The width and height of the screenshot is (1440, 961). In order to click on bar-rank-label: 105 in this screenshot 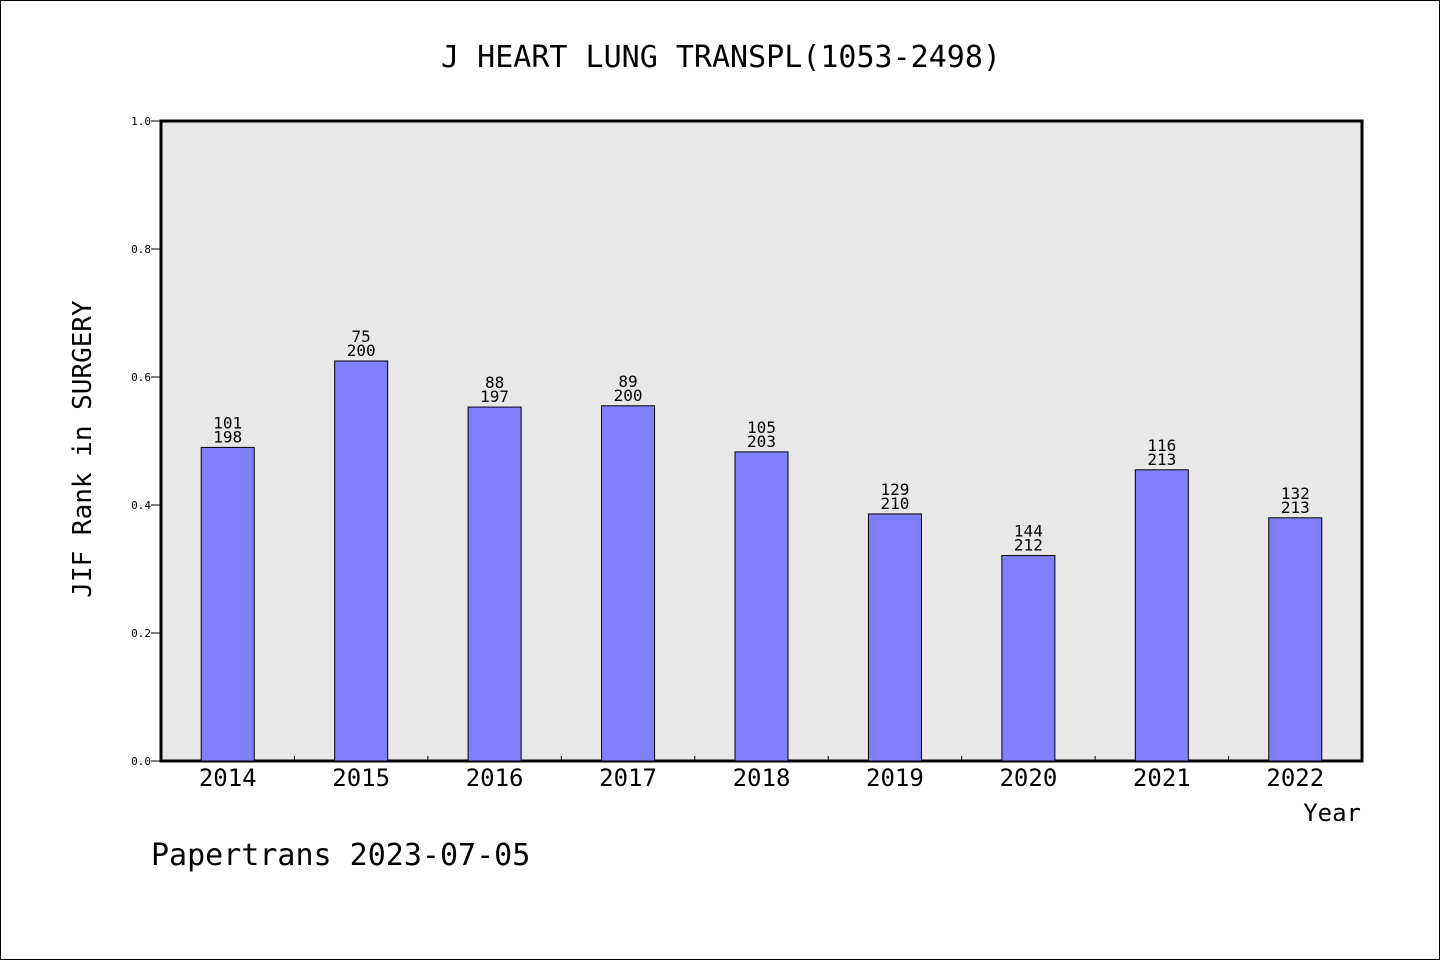, I will do `click(761, 427)`.